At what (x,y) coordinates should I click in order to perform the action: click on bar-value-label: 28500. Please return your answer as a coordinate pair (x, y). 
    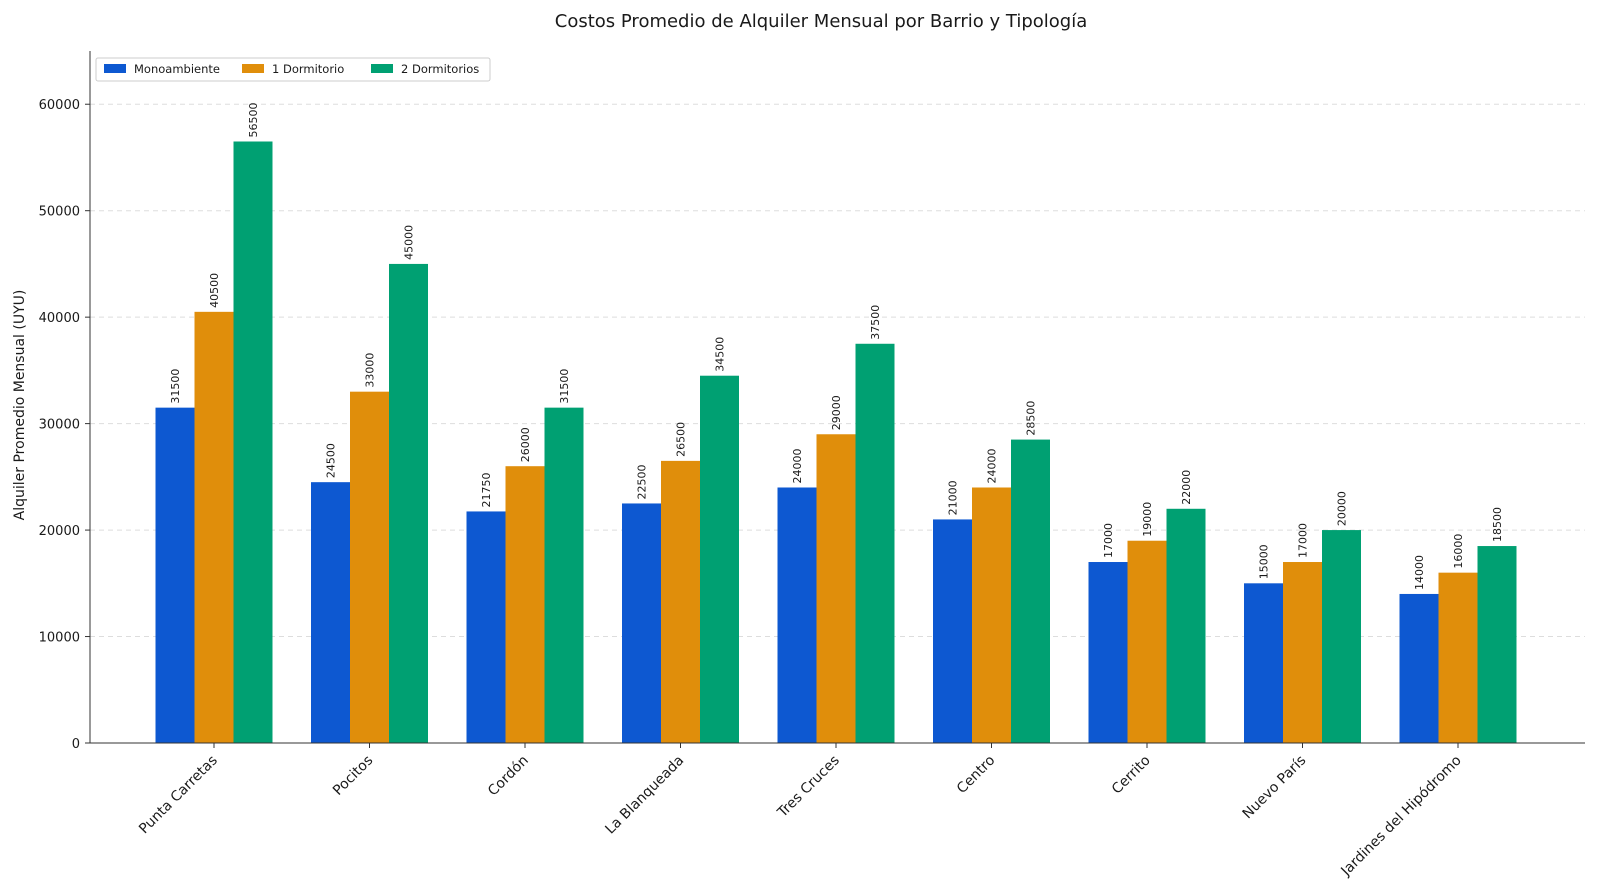
    Looking at the image, I should click on (1031, 418).